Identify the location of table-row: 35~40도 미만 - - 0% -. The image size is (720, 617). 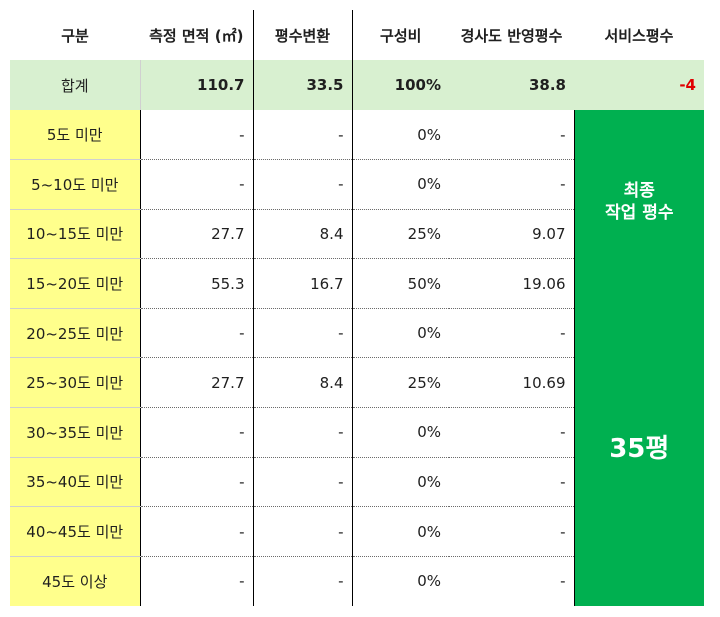
(357, 482).